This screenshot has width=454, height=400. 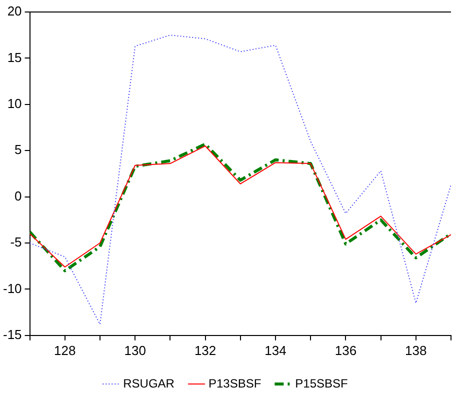 I want to click on y-tick-label: 15, so click(x=14, y=57).